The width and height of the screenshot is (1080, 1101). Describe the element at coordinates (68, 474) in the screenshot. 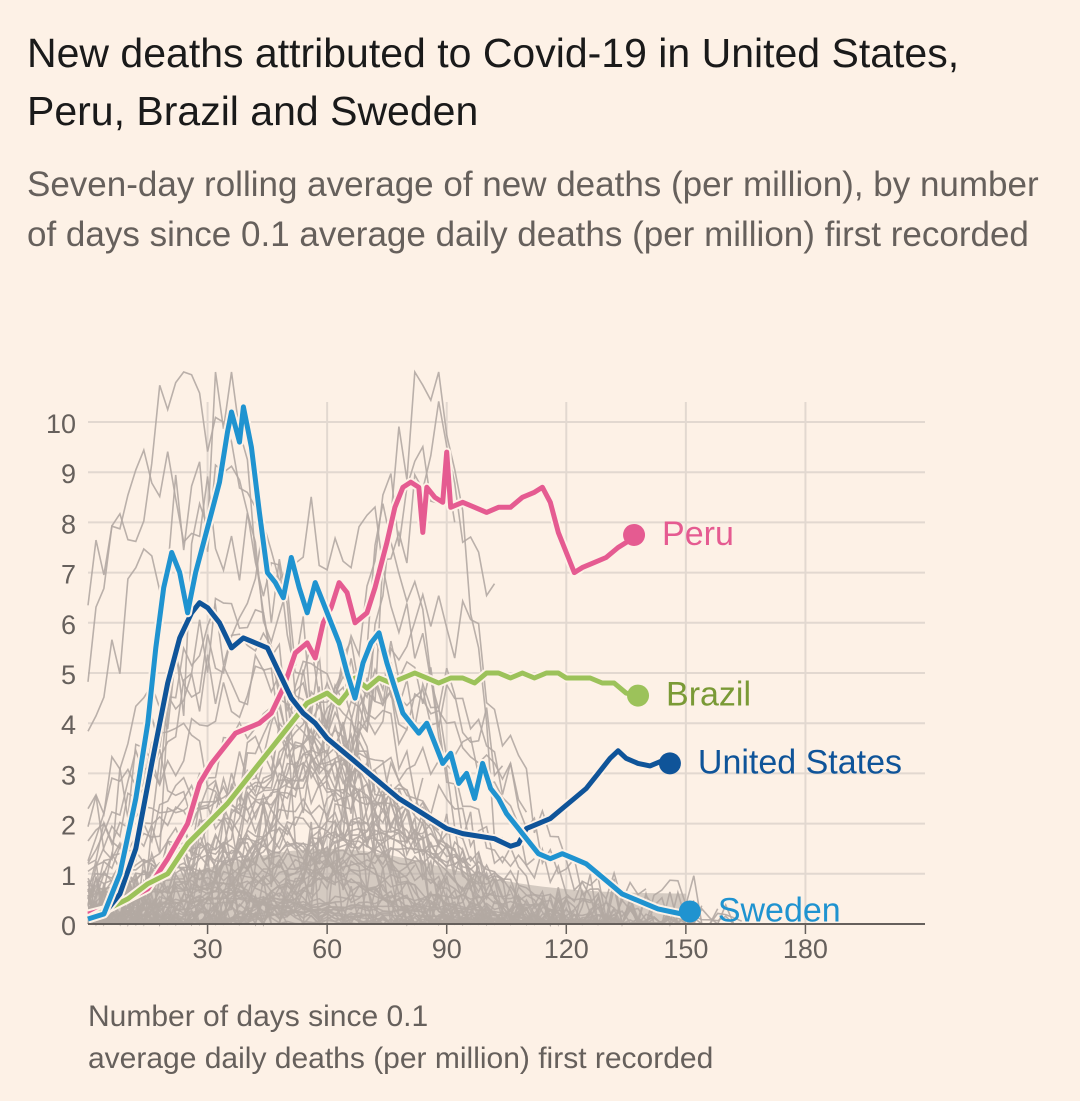

I see `y-tick-label: 9` at that location.